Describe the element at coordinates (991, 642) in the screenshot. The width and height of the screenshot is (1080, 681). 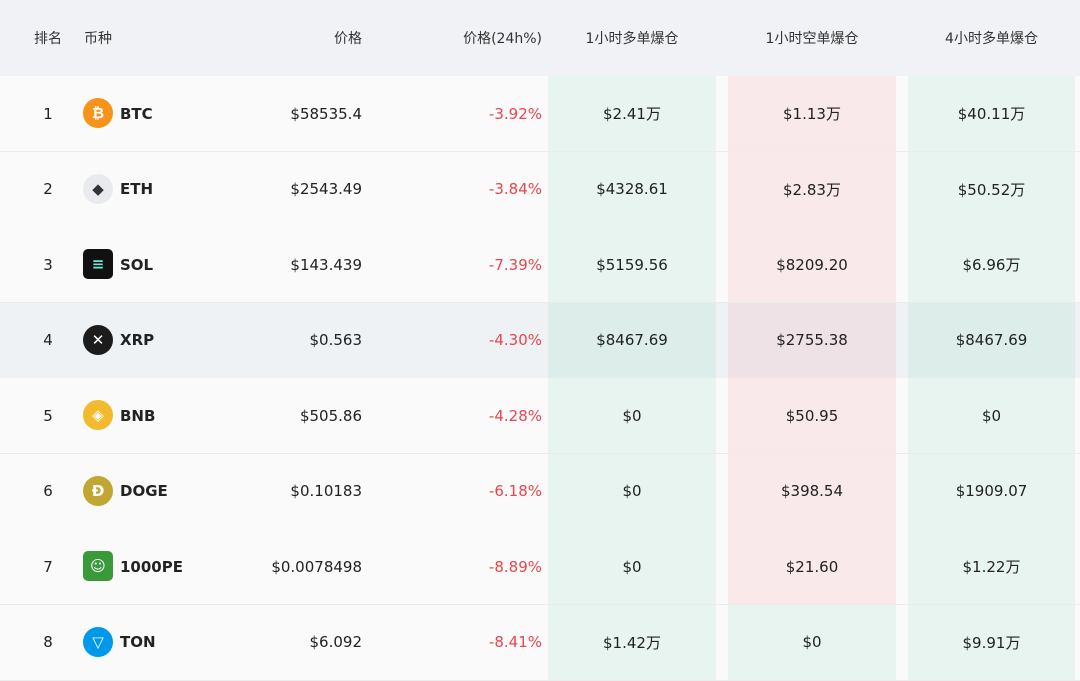
I see `long-liq-4h: $9.91万` at that location.